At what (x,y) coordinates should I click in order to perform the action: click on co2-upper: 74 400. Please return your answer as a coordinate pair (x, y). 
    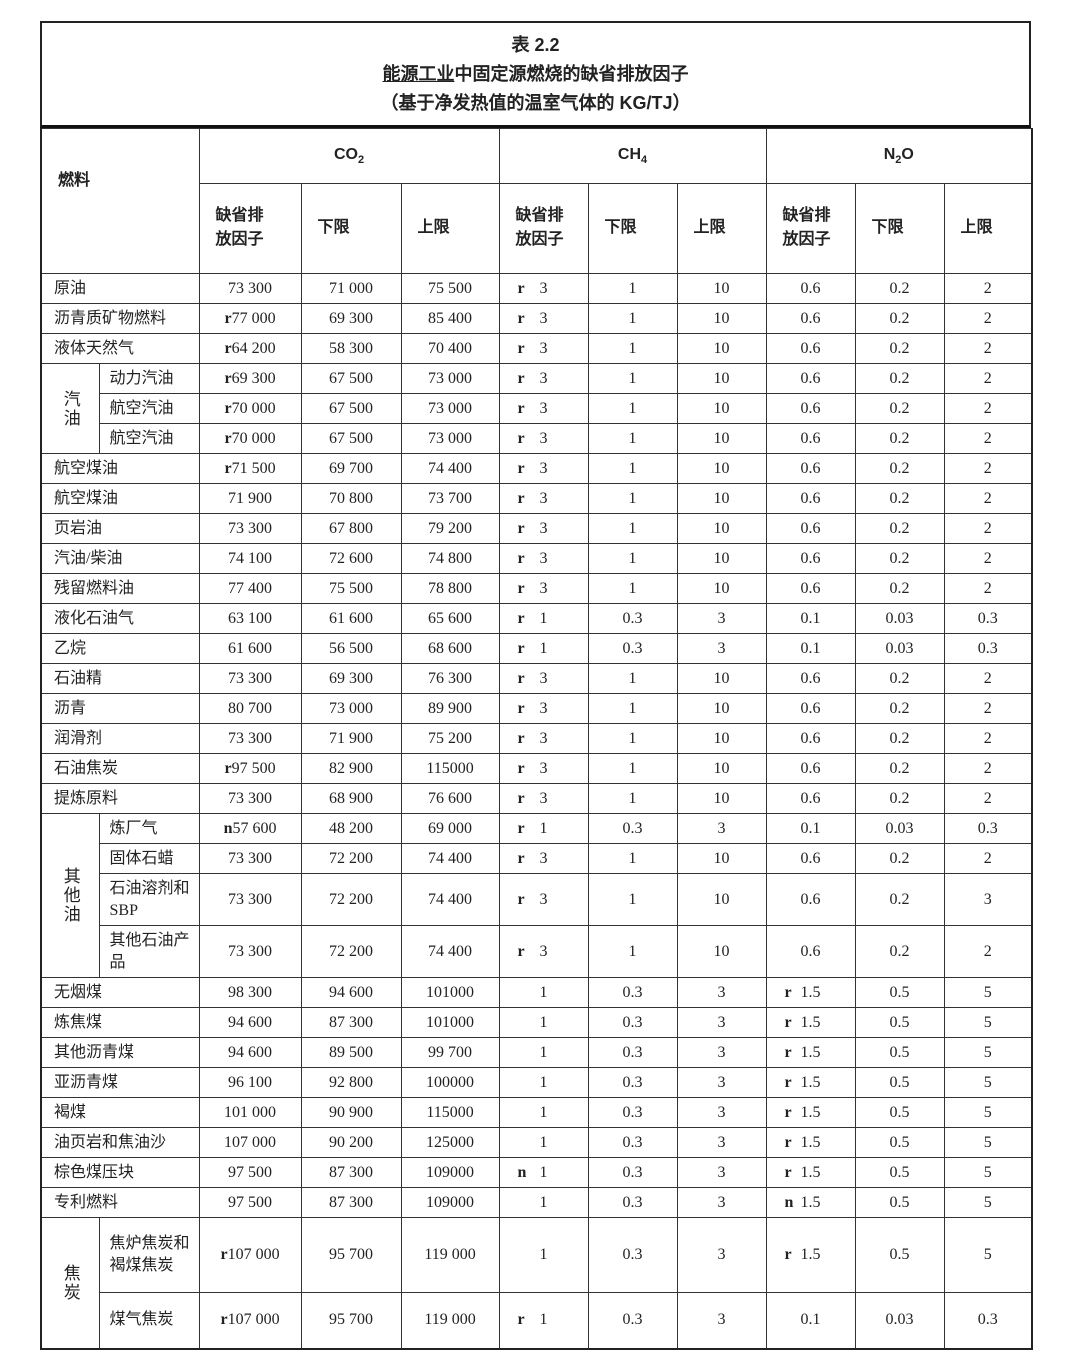
    Looking at the image, I should click on (450, 468).